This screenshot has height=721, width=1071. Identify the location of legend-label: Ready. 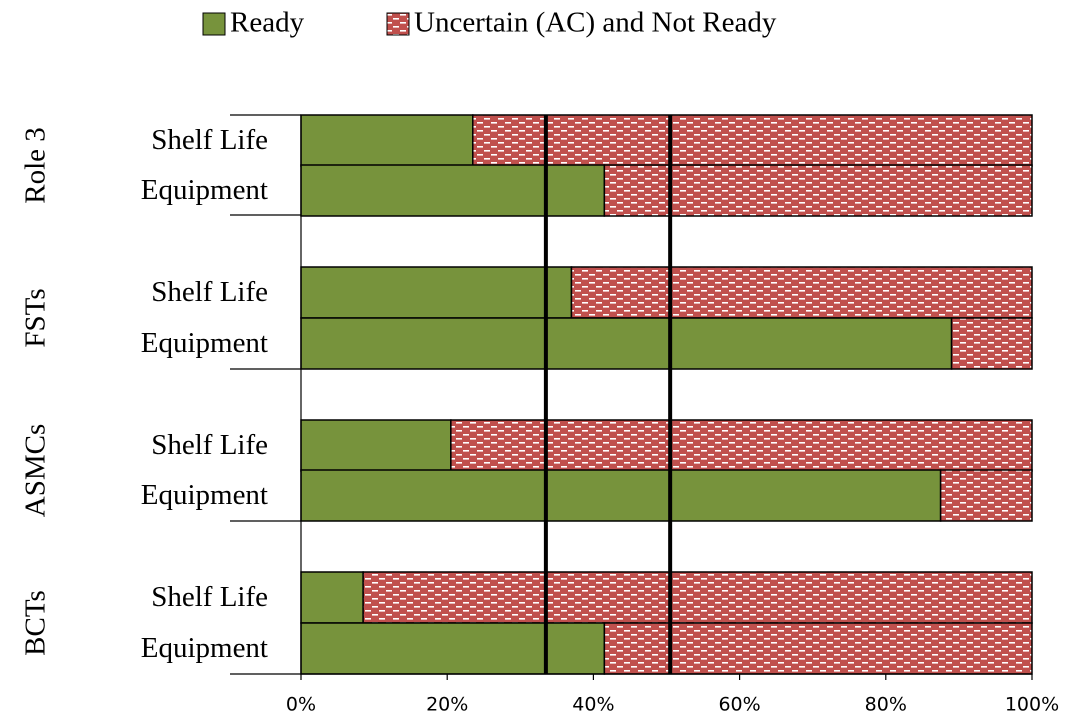
(267, 23).